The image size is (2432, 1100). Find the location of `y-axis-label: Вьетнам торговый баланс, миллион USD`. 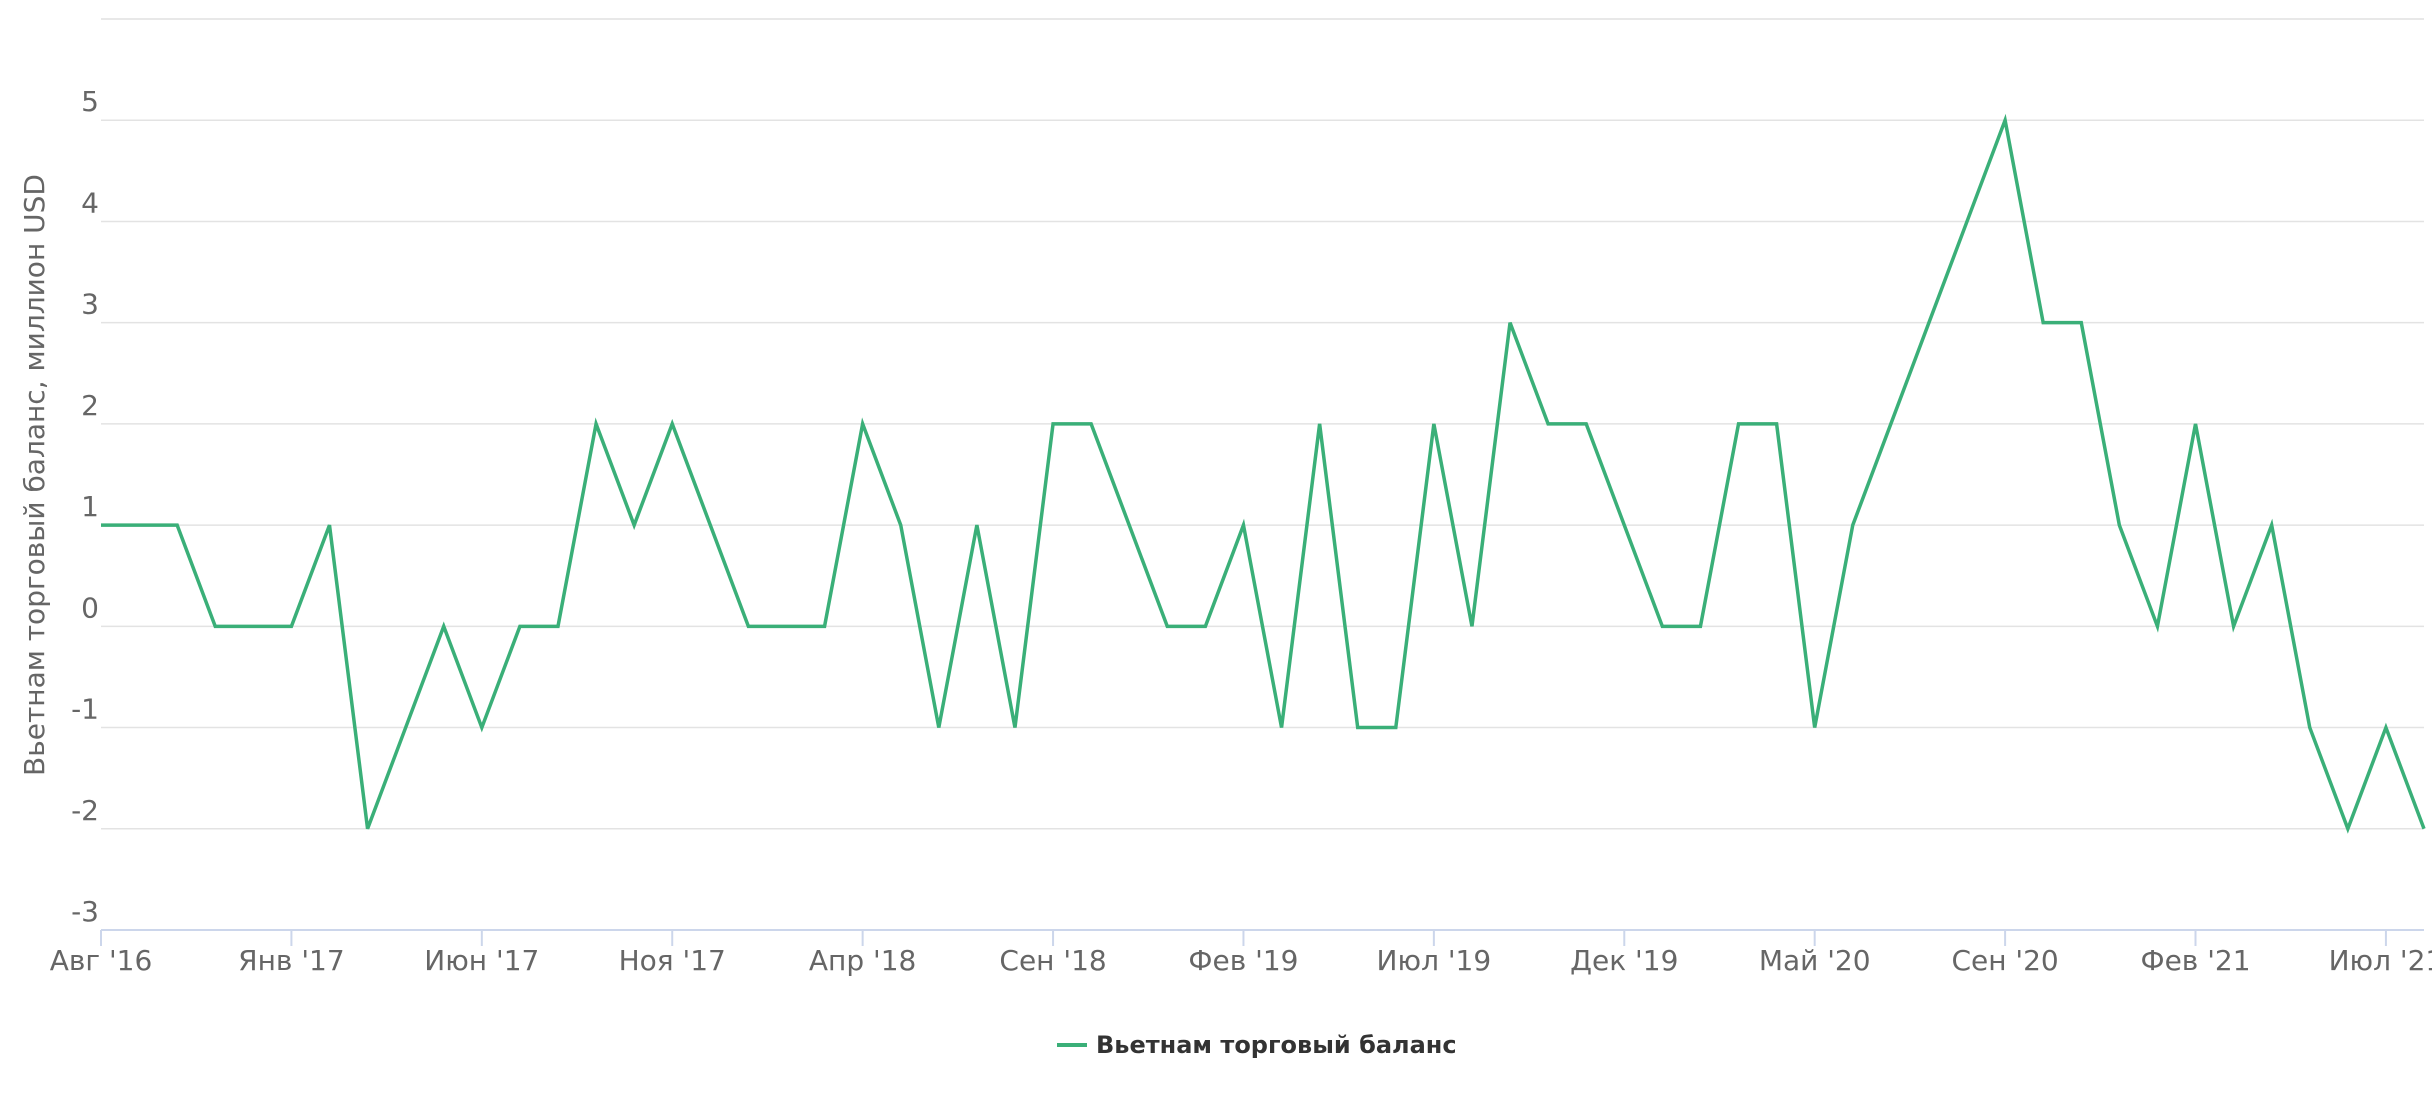

y-axis-label: Вьетнам торговый баланс, миллион USD is located at coordinates (34, 475).